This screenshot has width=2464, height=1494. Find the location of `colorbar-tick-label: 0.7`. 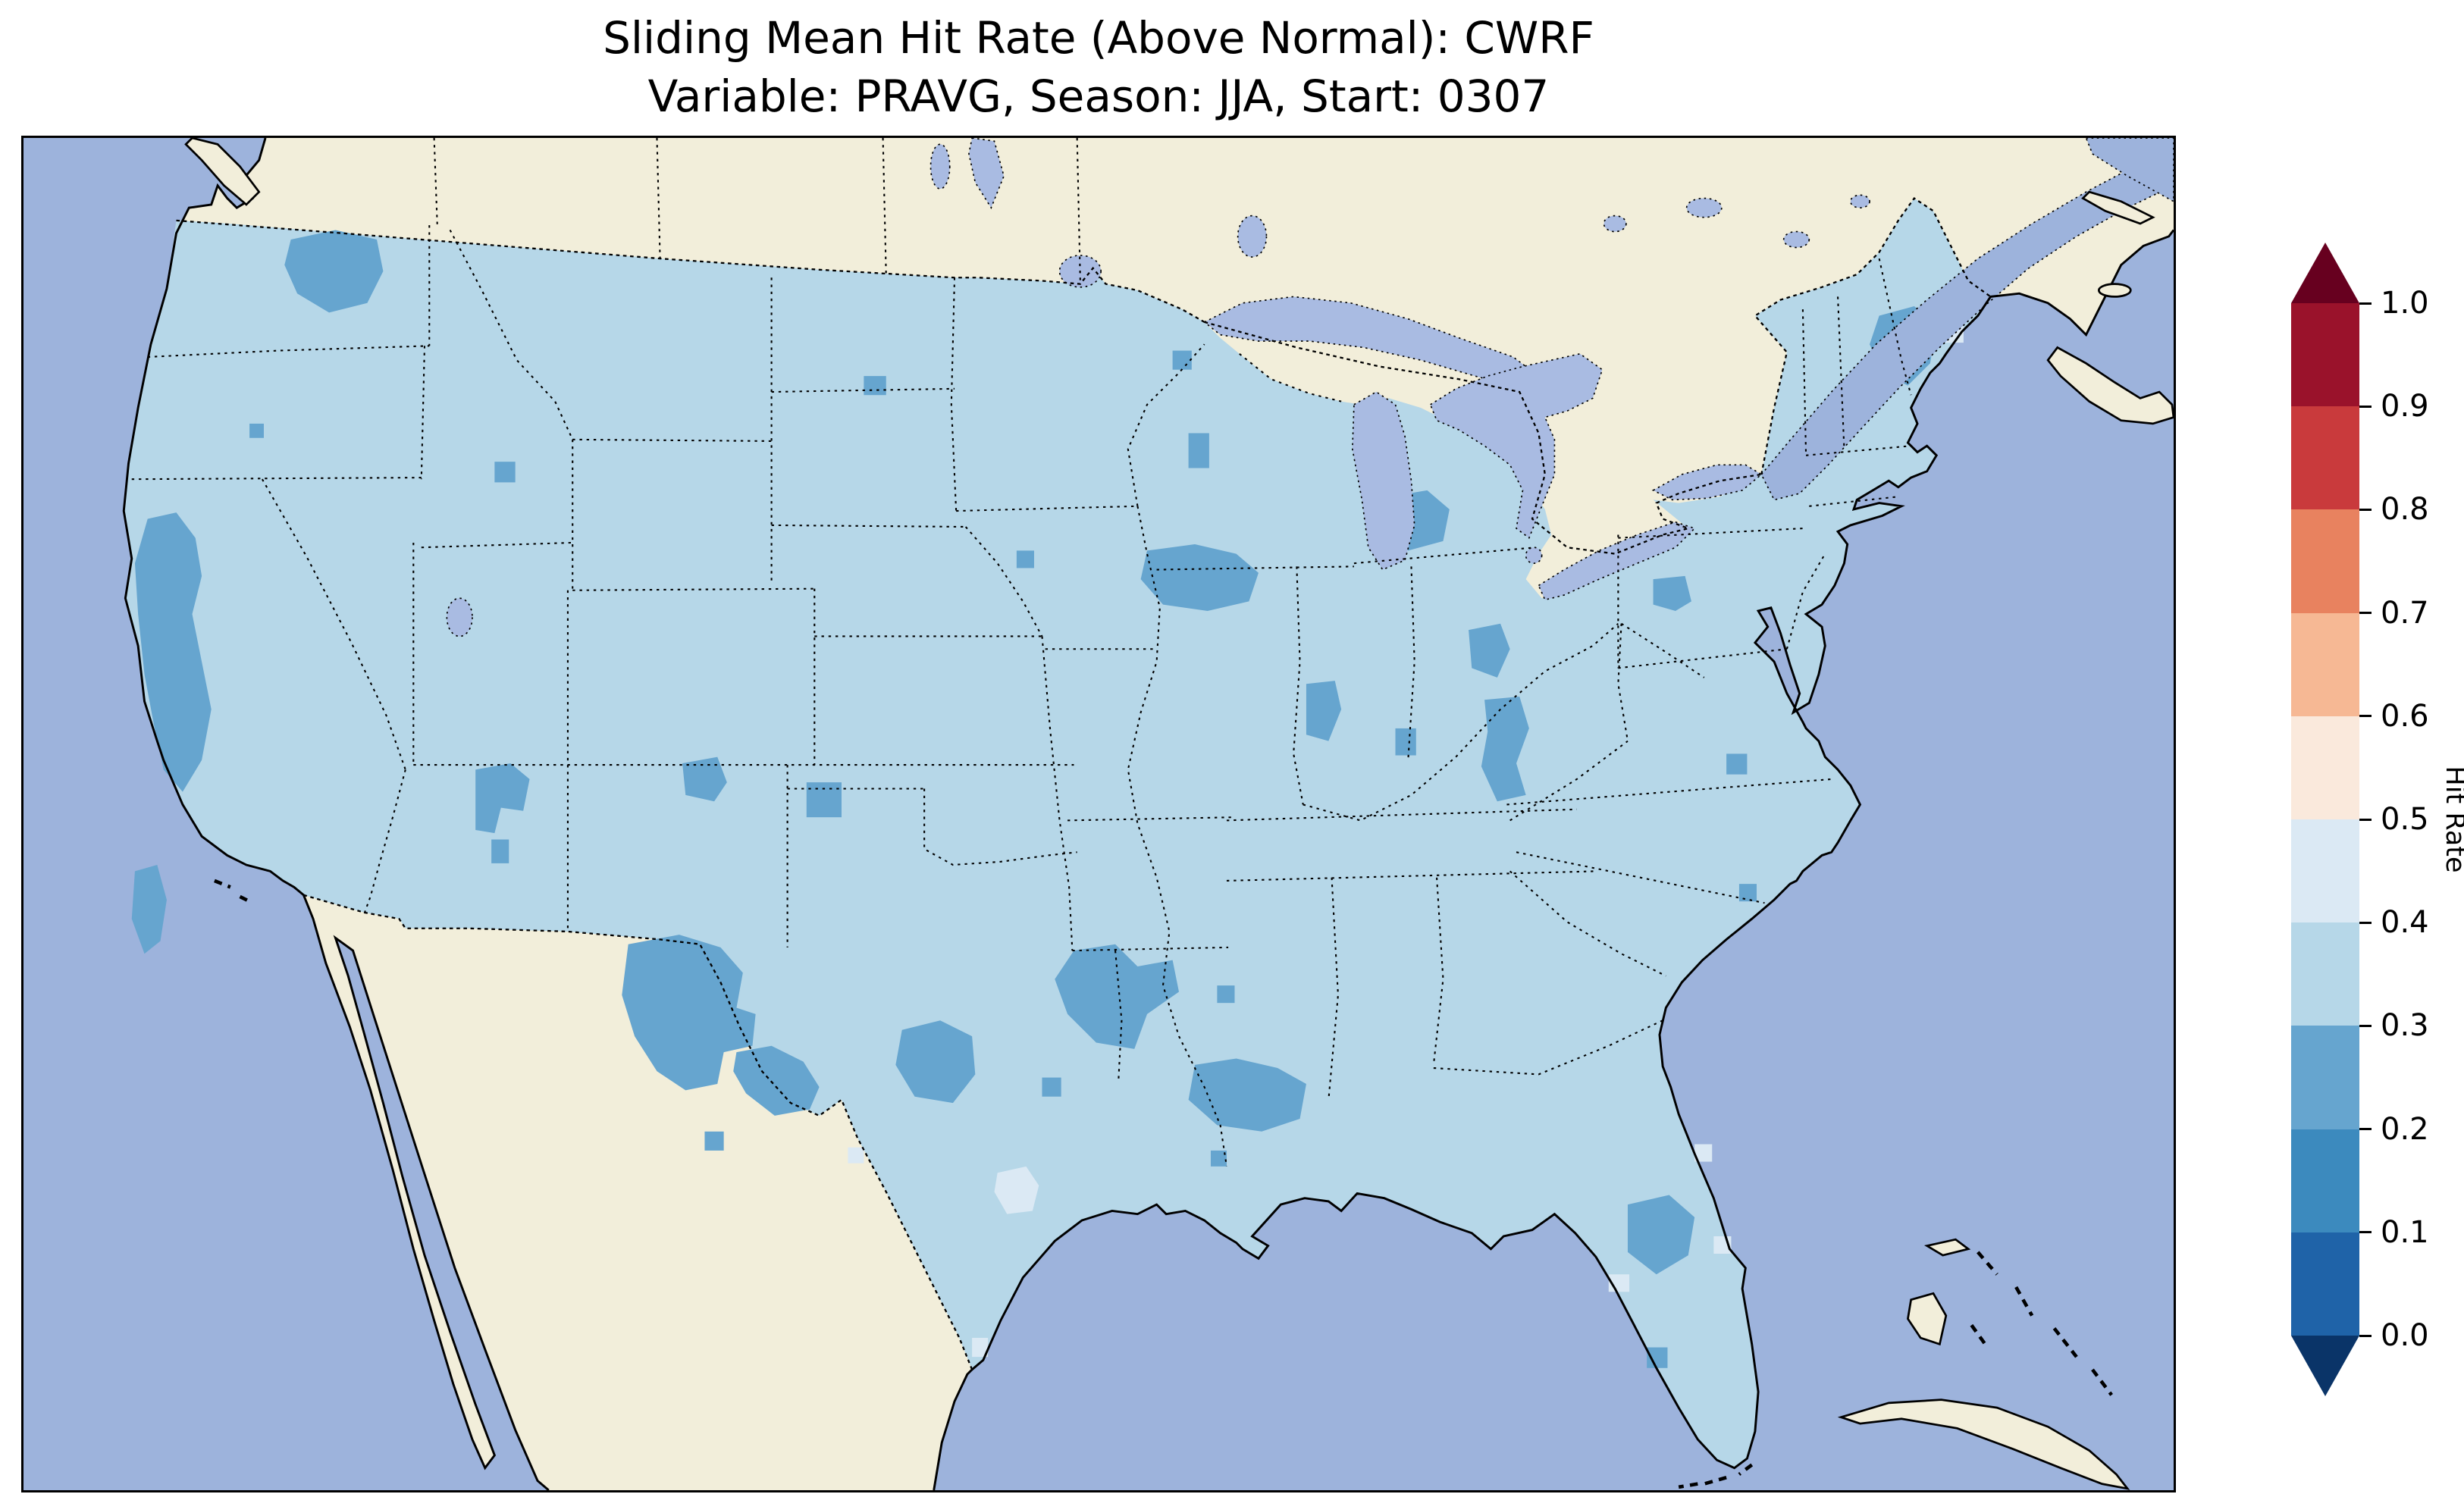

colorbar-tick-label: 0.7 is located at coordinates (2405, 613).